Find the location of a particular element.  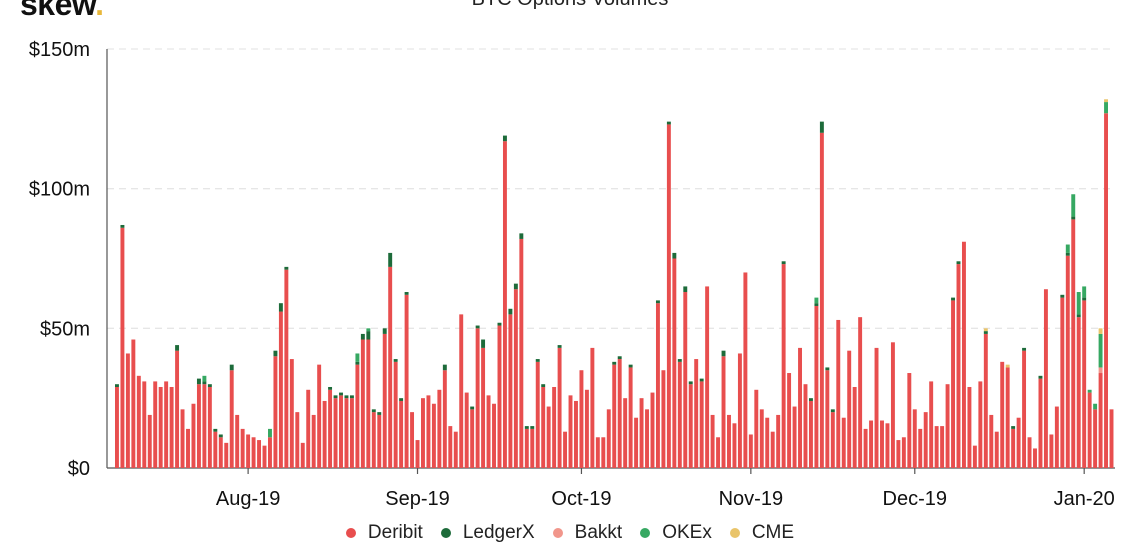

x-tick-label: Nov-19 is located at coordinates (751, 499).